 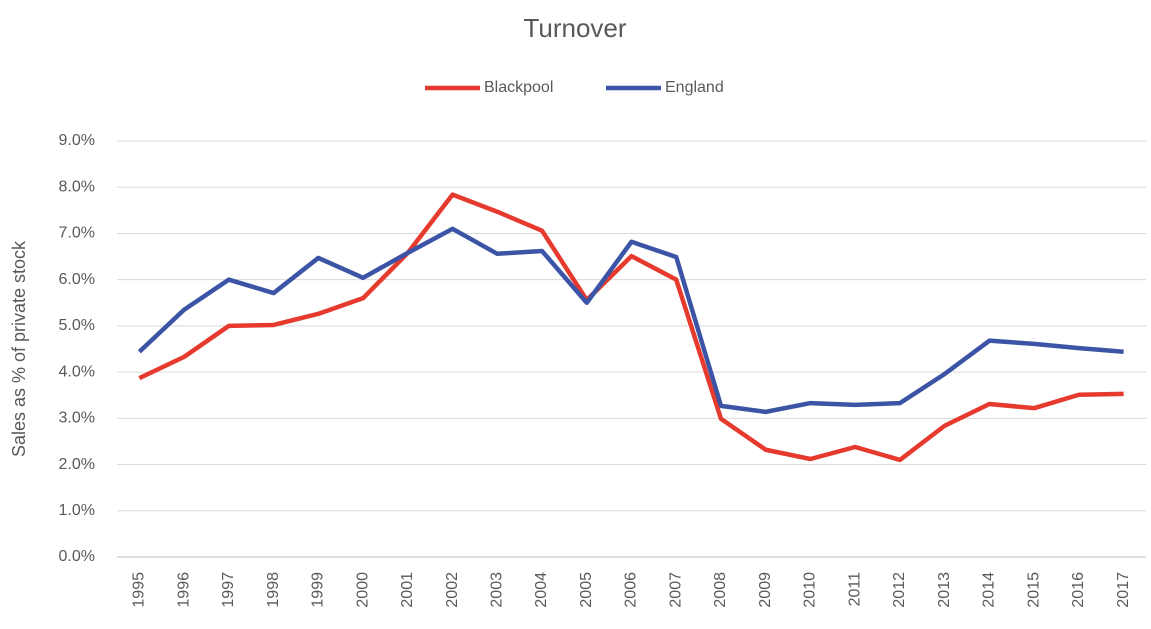 What do you see at coordinates (694, 87) in the screenshot?
I see `legend-label: England` at bounding box center [694, 87].